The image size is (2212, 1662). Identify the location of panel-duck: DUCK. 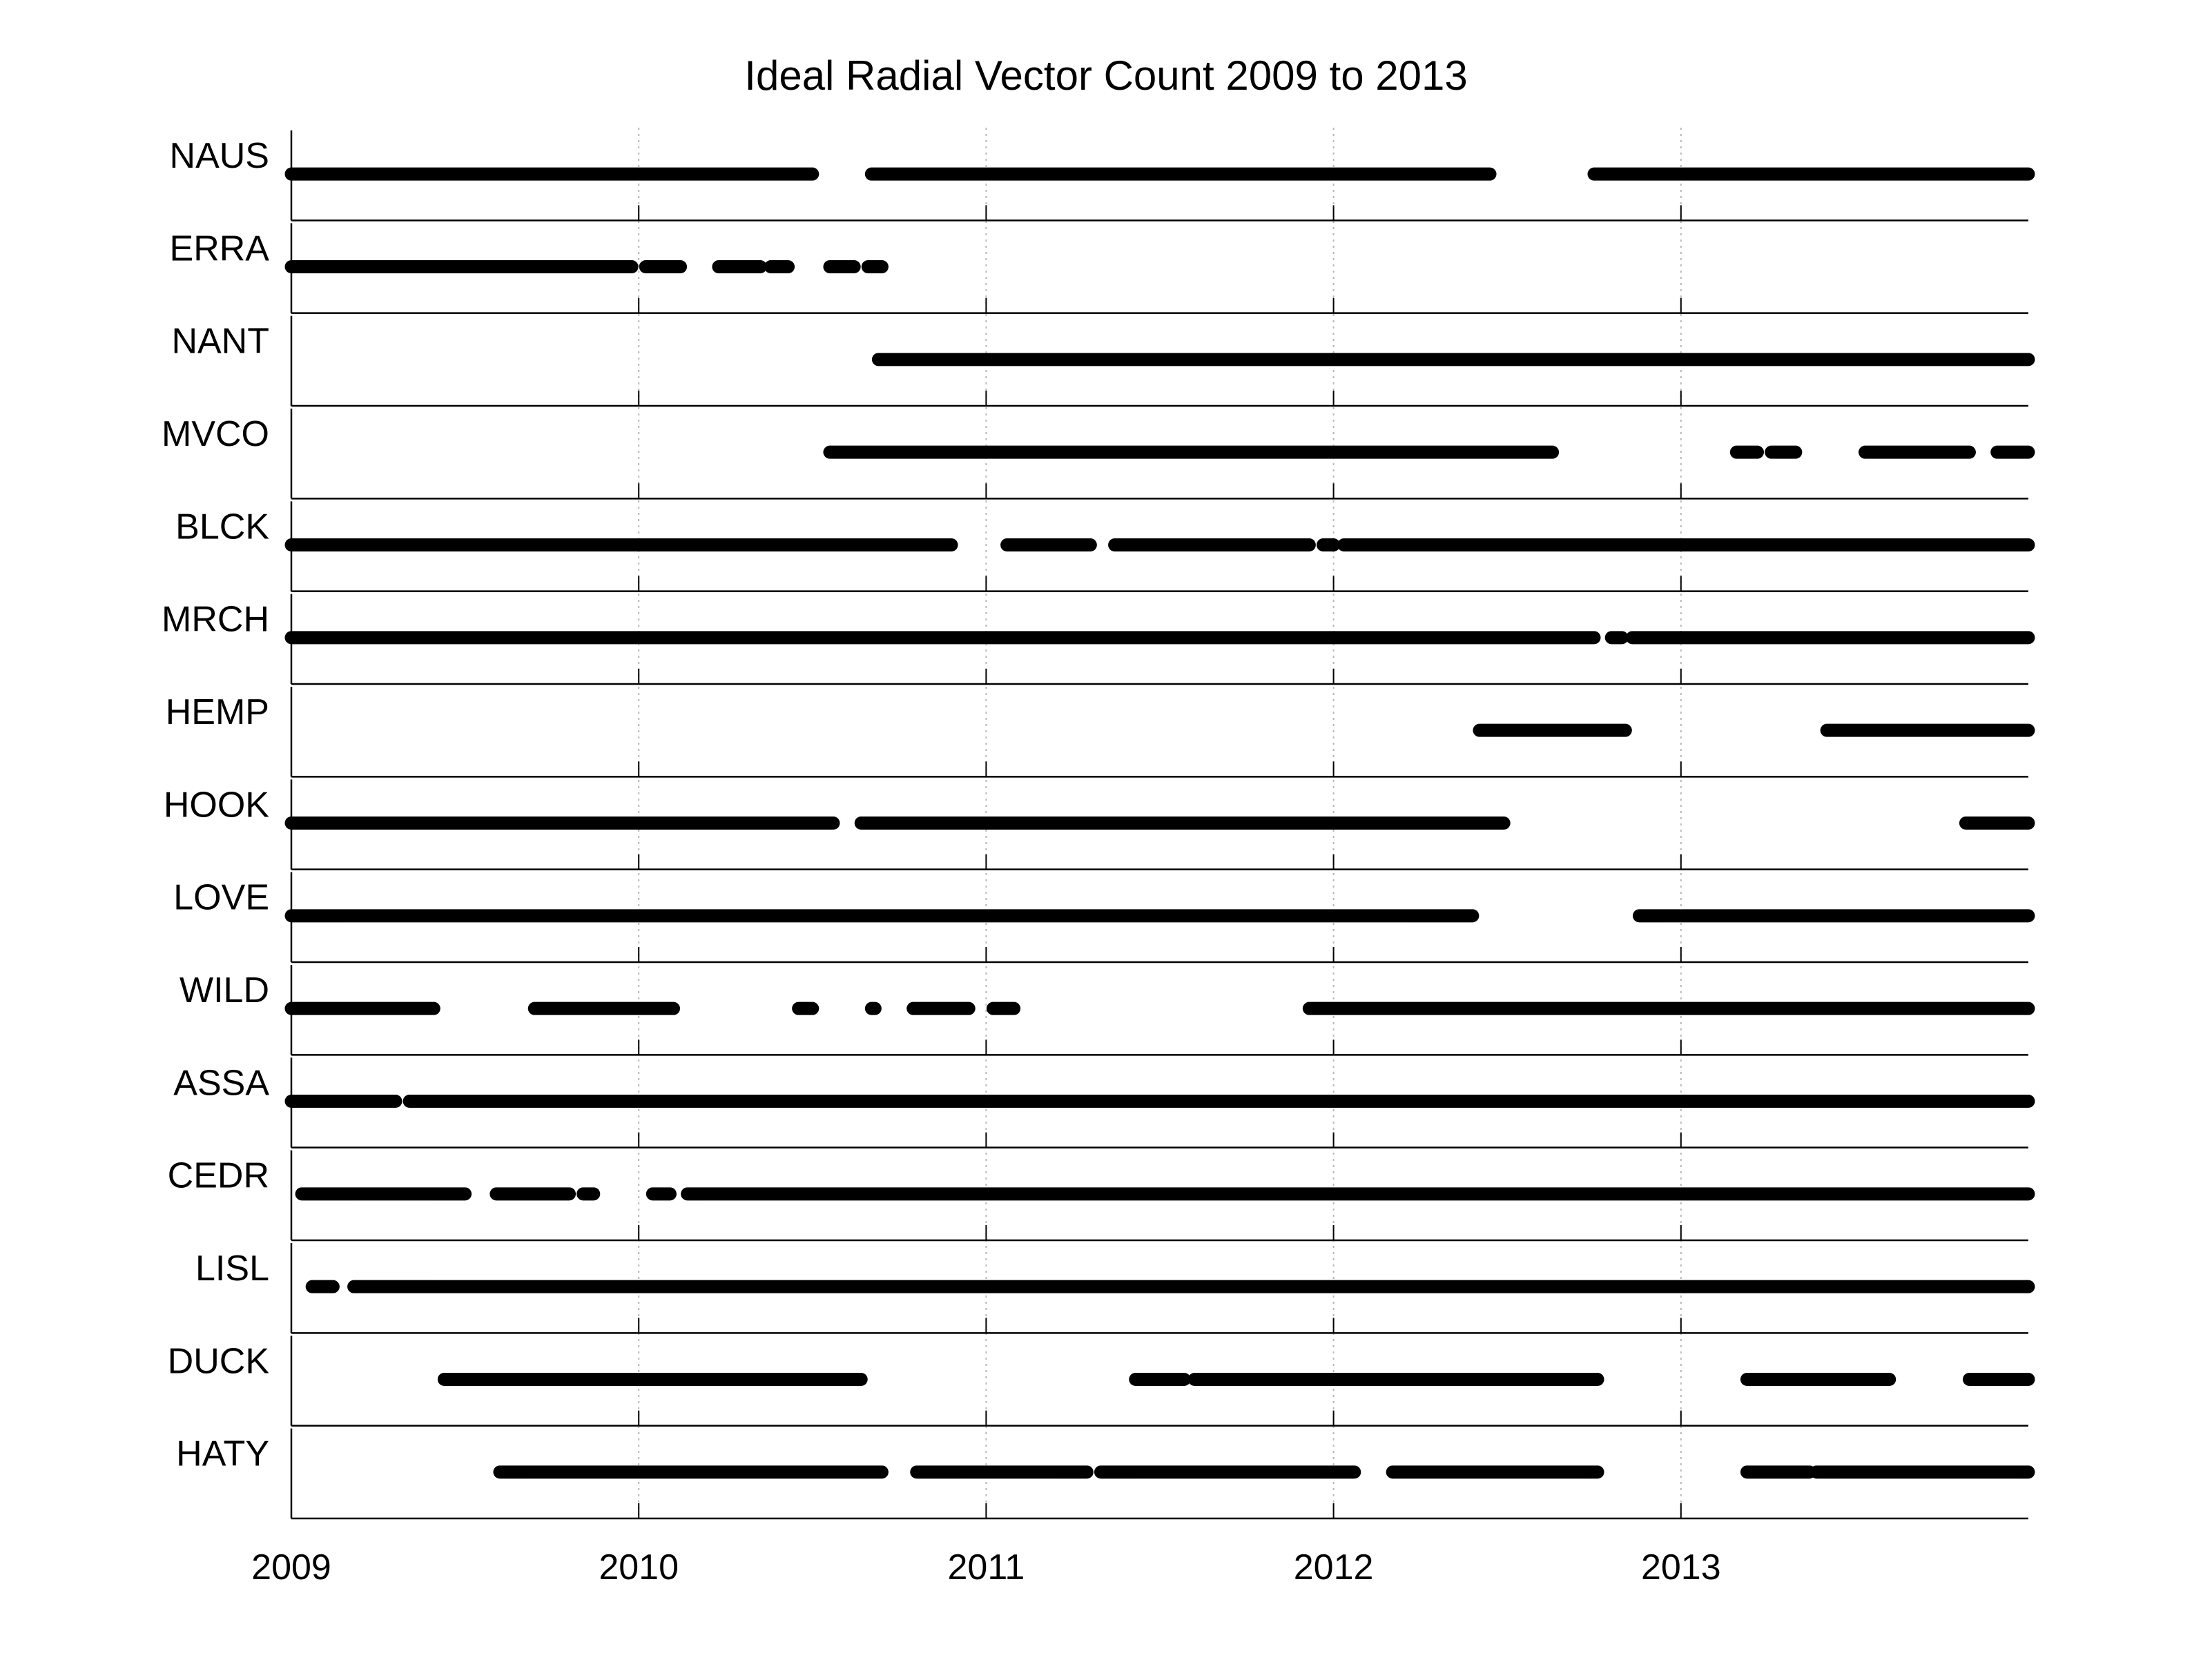
(1101, 1381).